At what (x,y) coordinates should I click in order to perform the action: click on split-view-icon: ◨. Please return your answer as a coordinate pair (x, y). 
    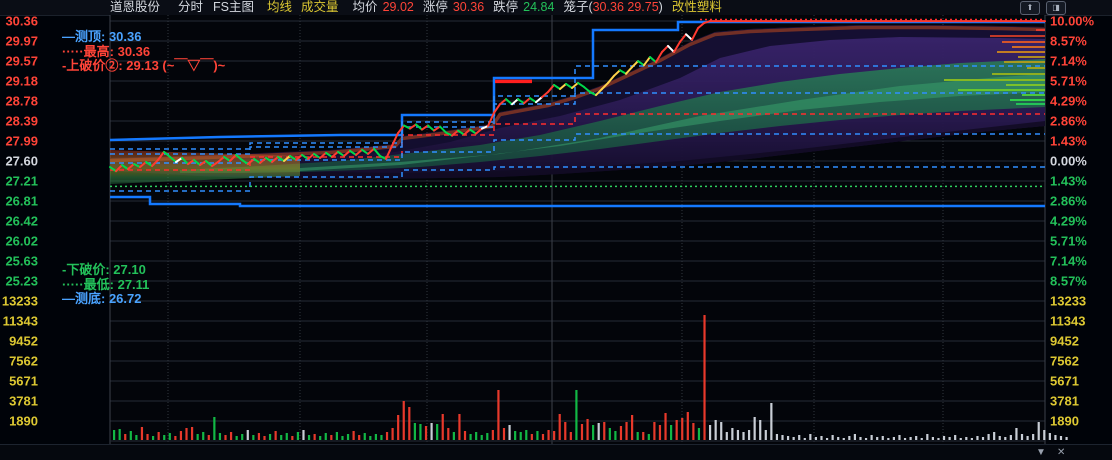
    Looking at the image, I should click on (1056, 8).